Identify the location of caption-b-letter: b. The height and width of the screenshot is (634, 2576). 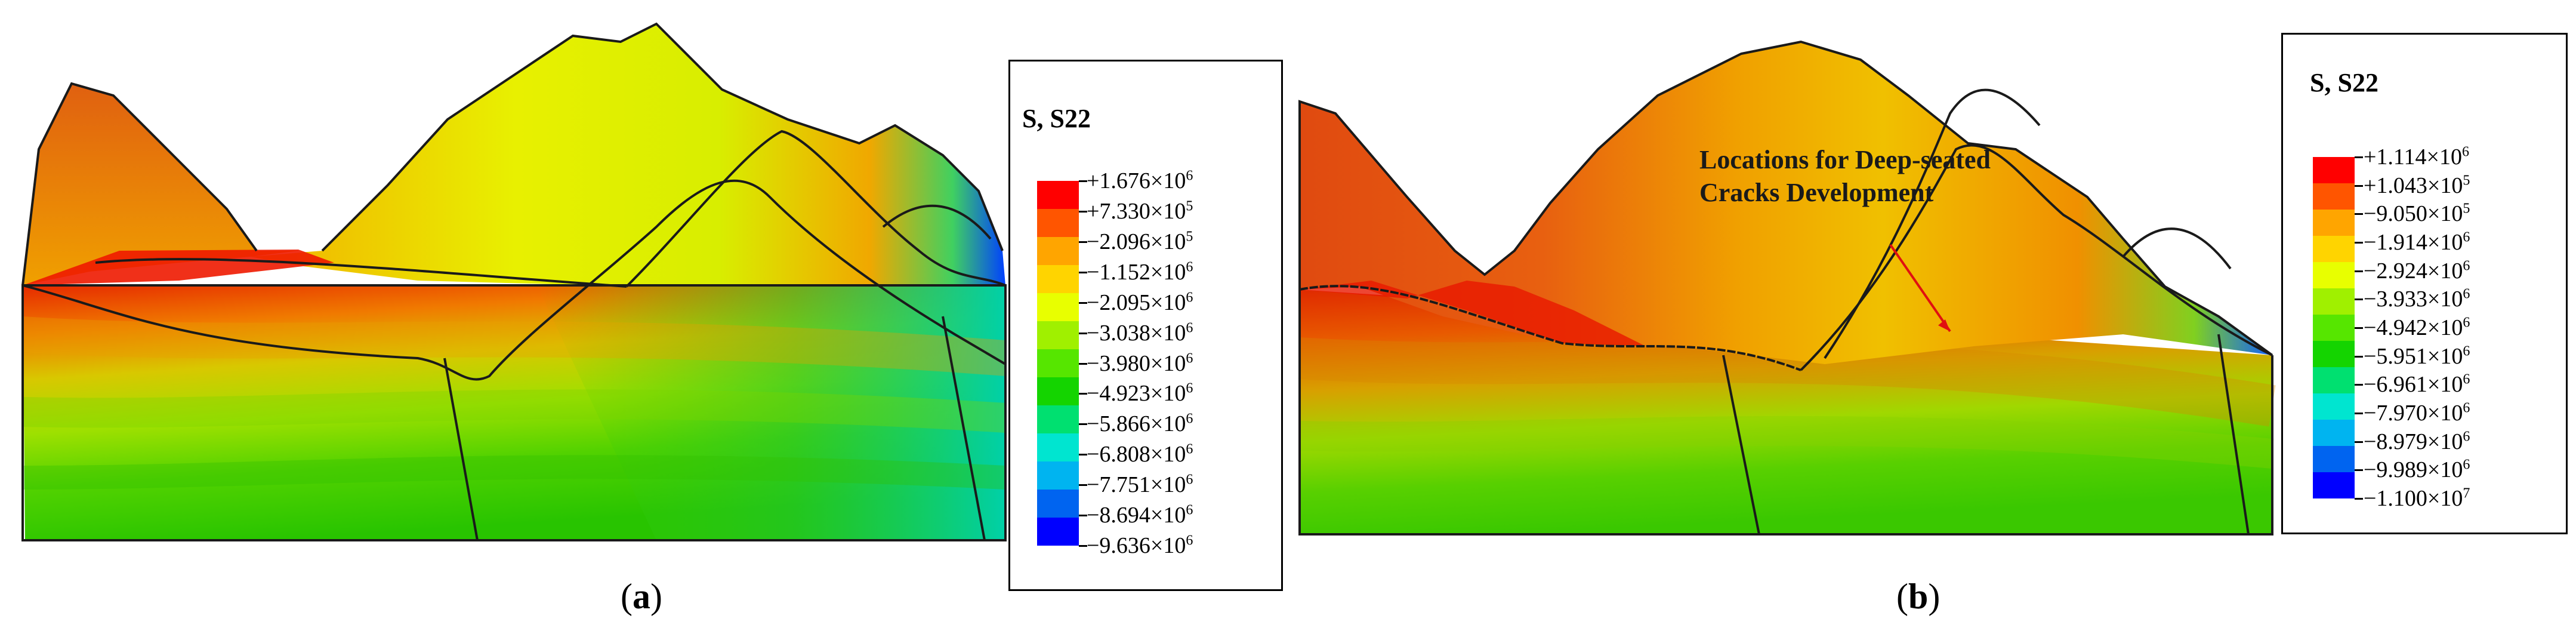
(1918, 596).